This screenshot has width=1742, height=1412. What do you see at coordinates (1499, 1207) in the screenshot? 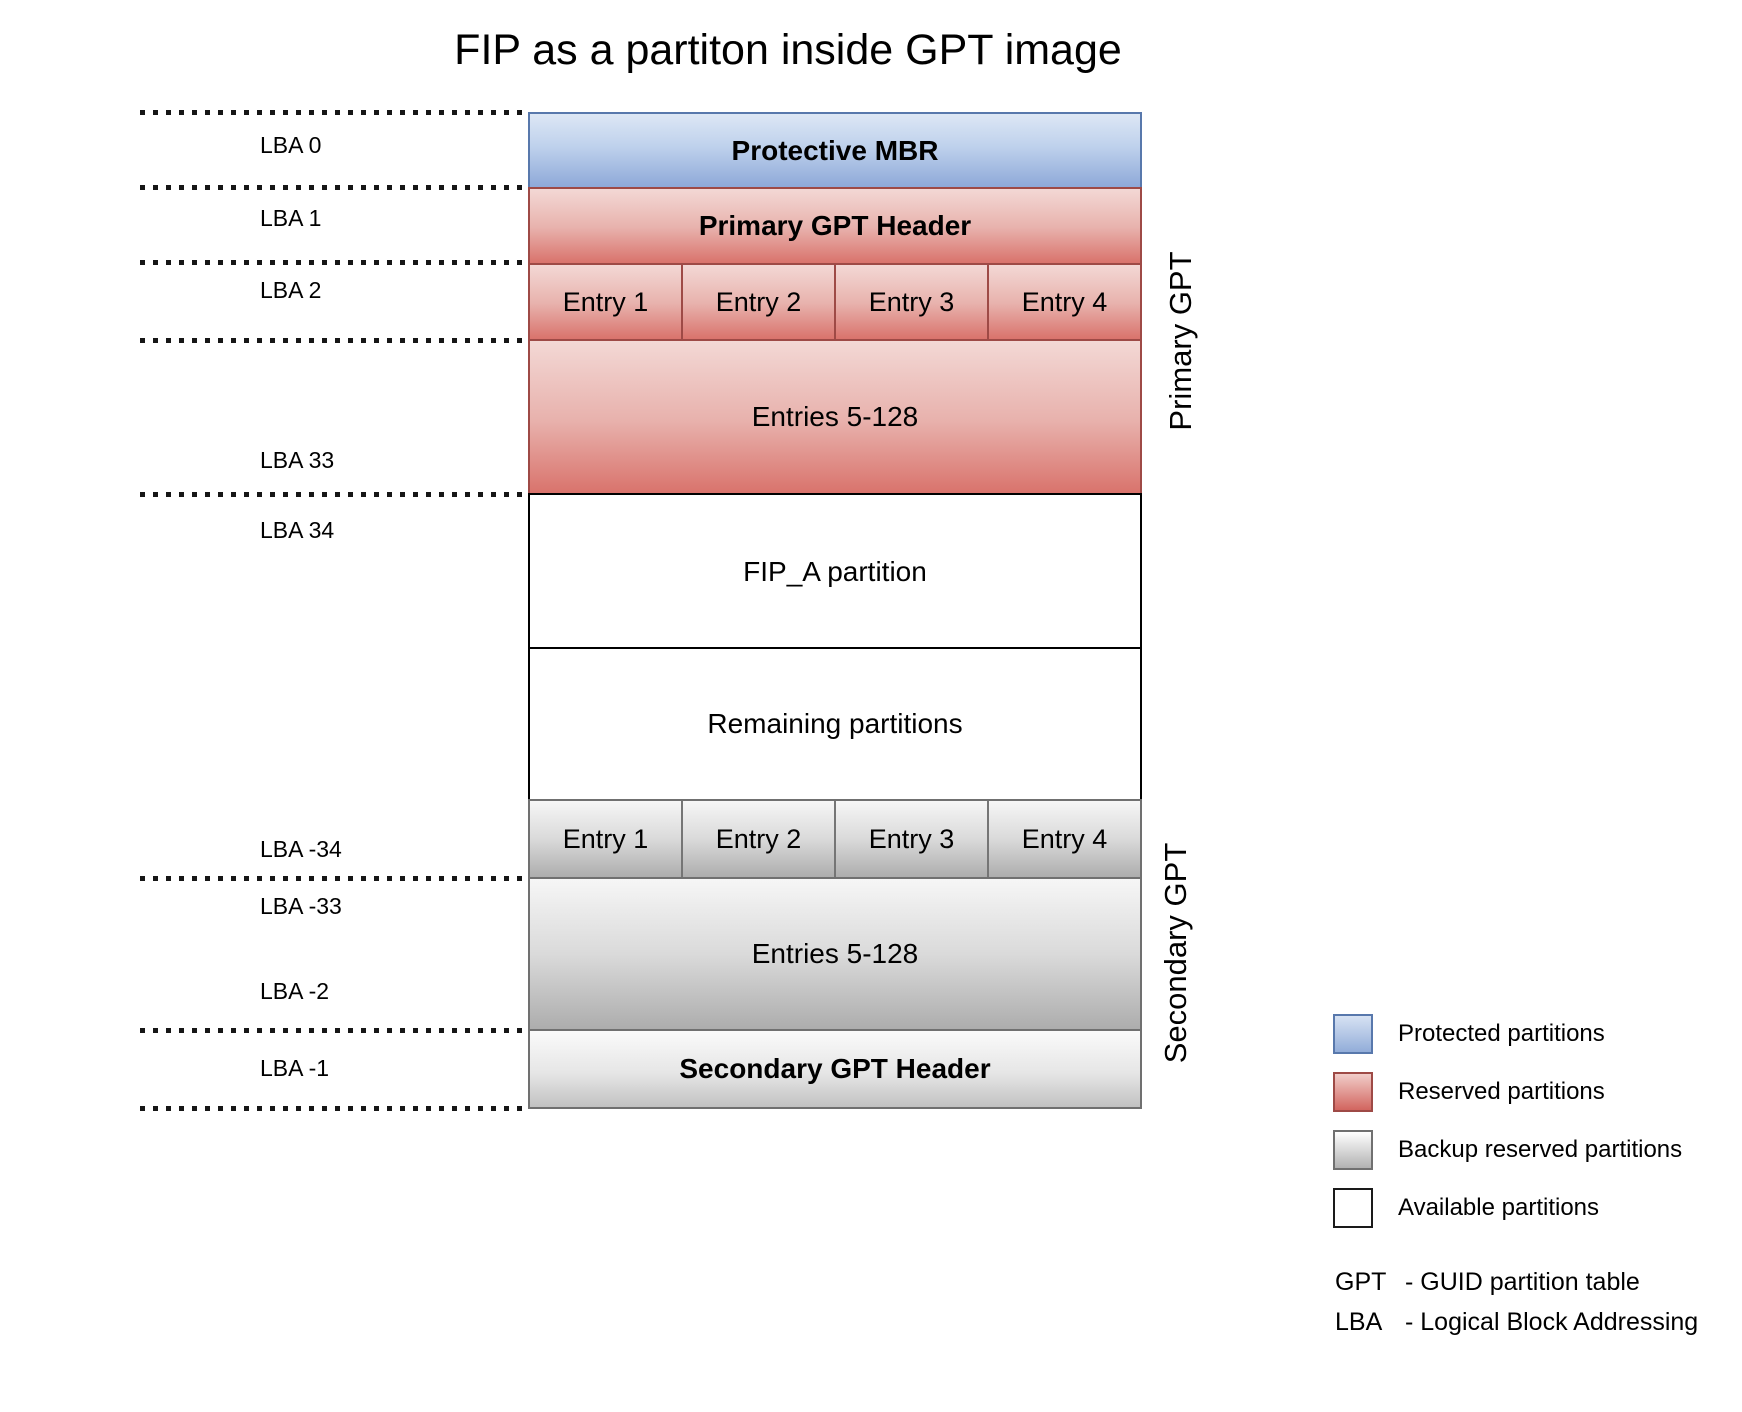
I see `legend-item-label: Available partitions` at bounding box center [1499, 1207].